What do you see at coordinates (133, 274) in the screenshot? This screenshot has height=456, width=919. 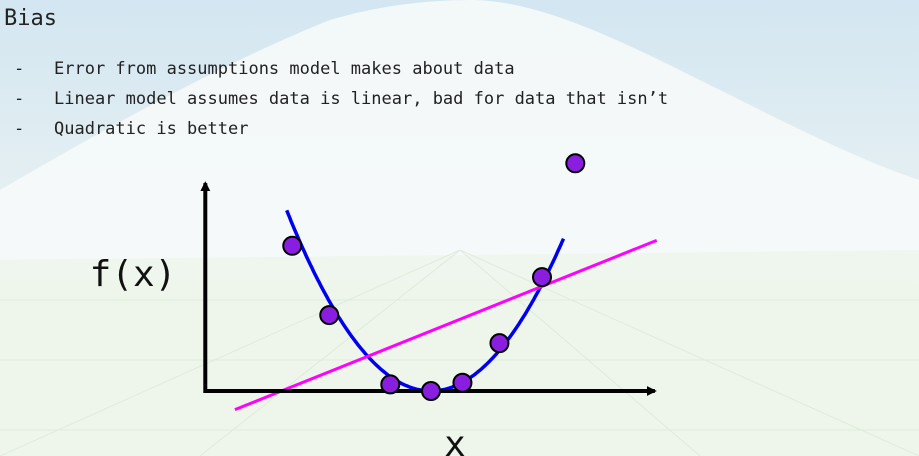 I see `y-axis-label: f(x)` at bounding box center [133, 274].